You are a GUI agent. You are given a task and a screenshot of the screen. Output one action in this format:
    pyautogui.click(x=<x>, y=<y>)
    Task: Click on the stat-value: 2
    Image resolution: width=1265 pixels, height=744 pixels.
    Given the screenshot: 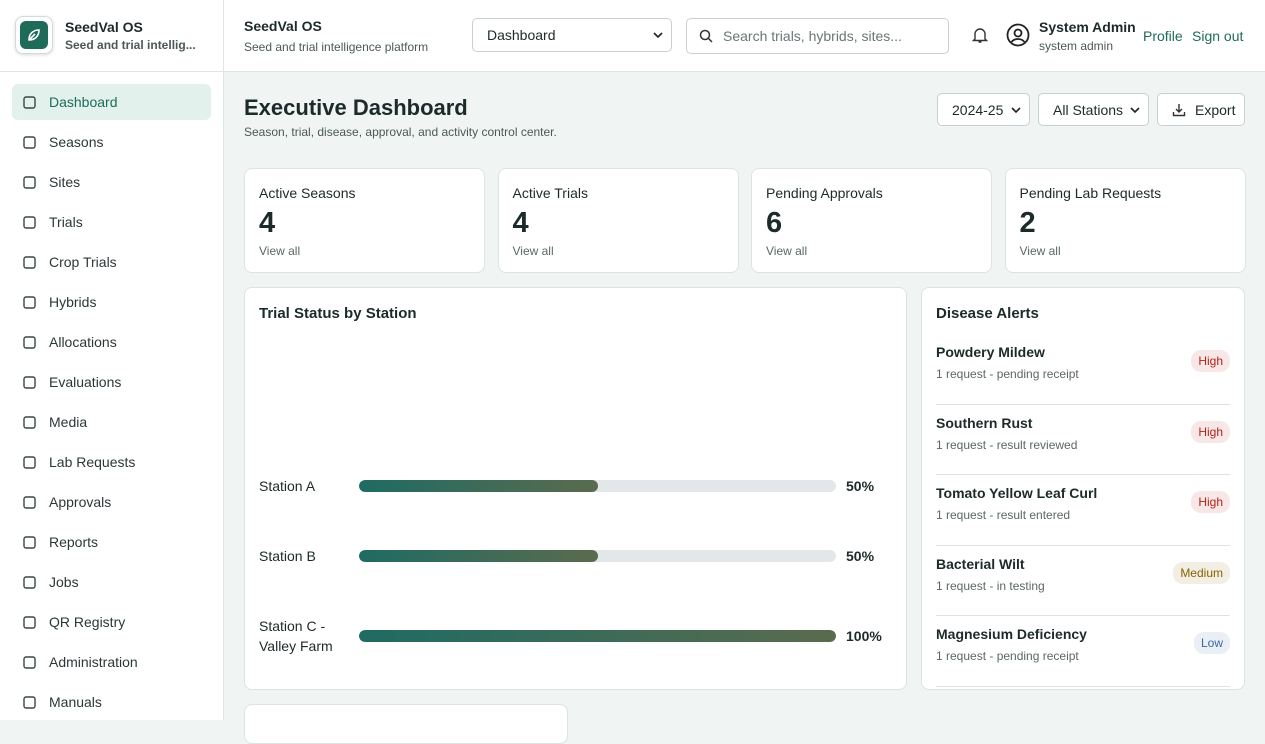 What is the action you would take?
    pyautogui.click(x=1027, y=223)
    